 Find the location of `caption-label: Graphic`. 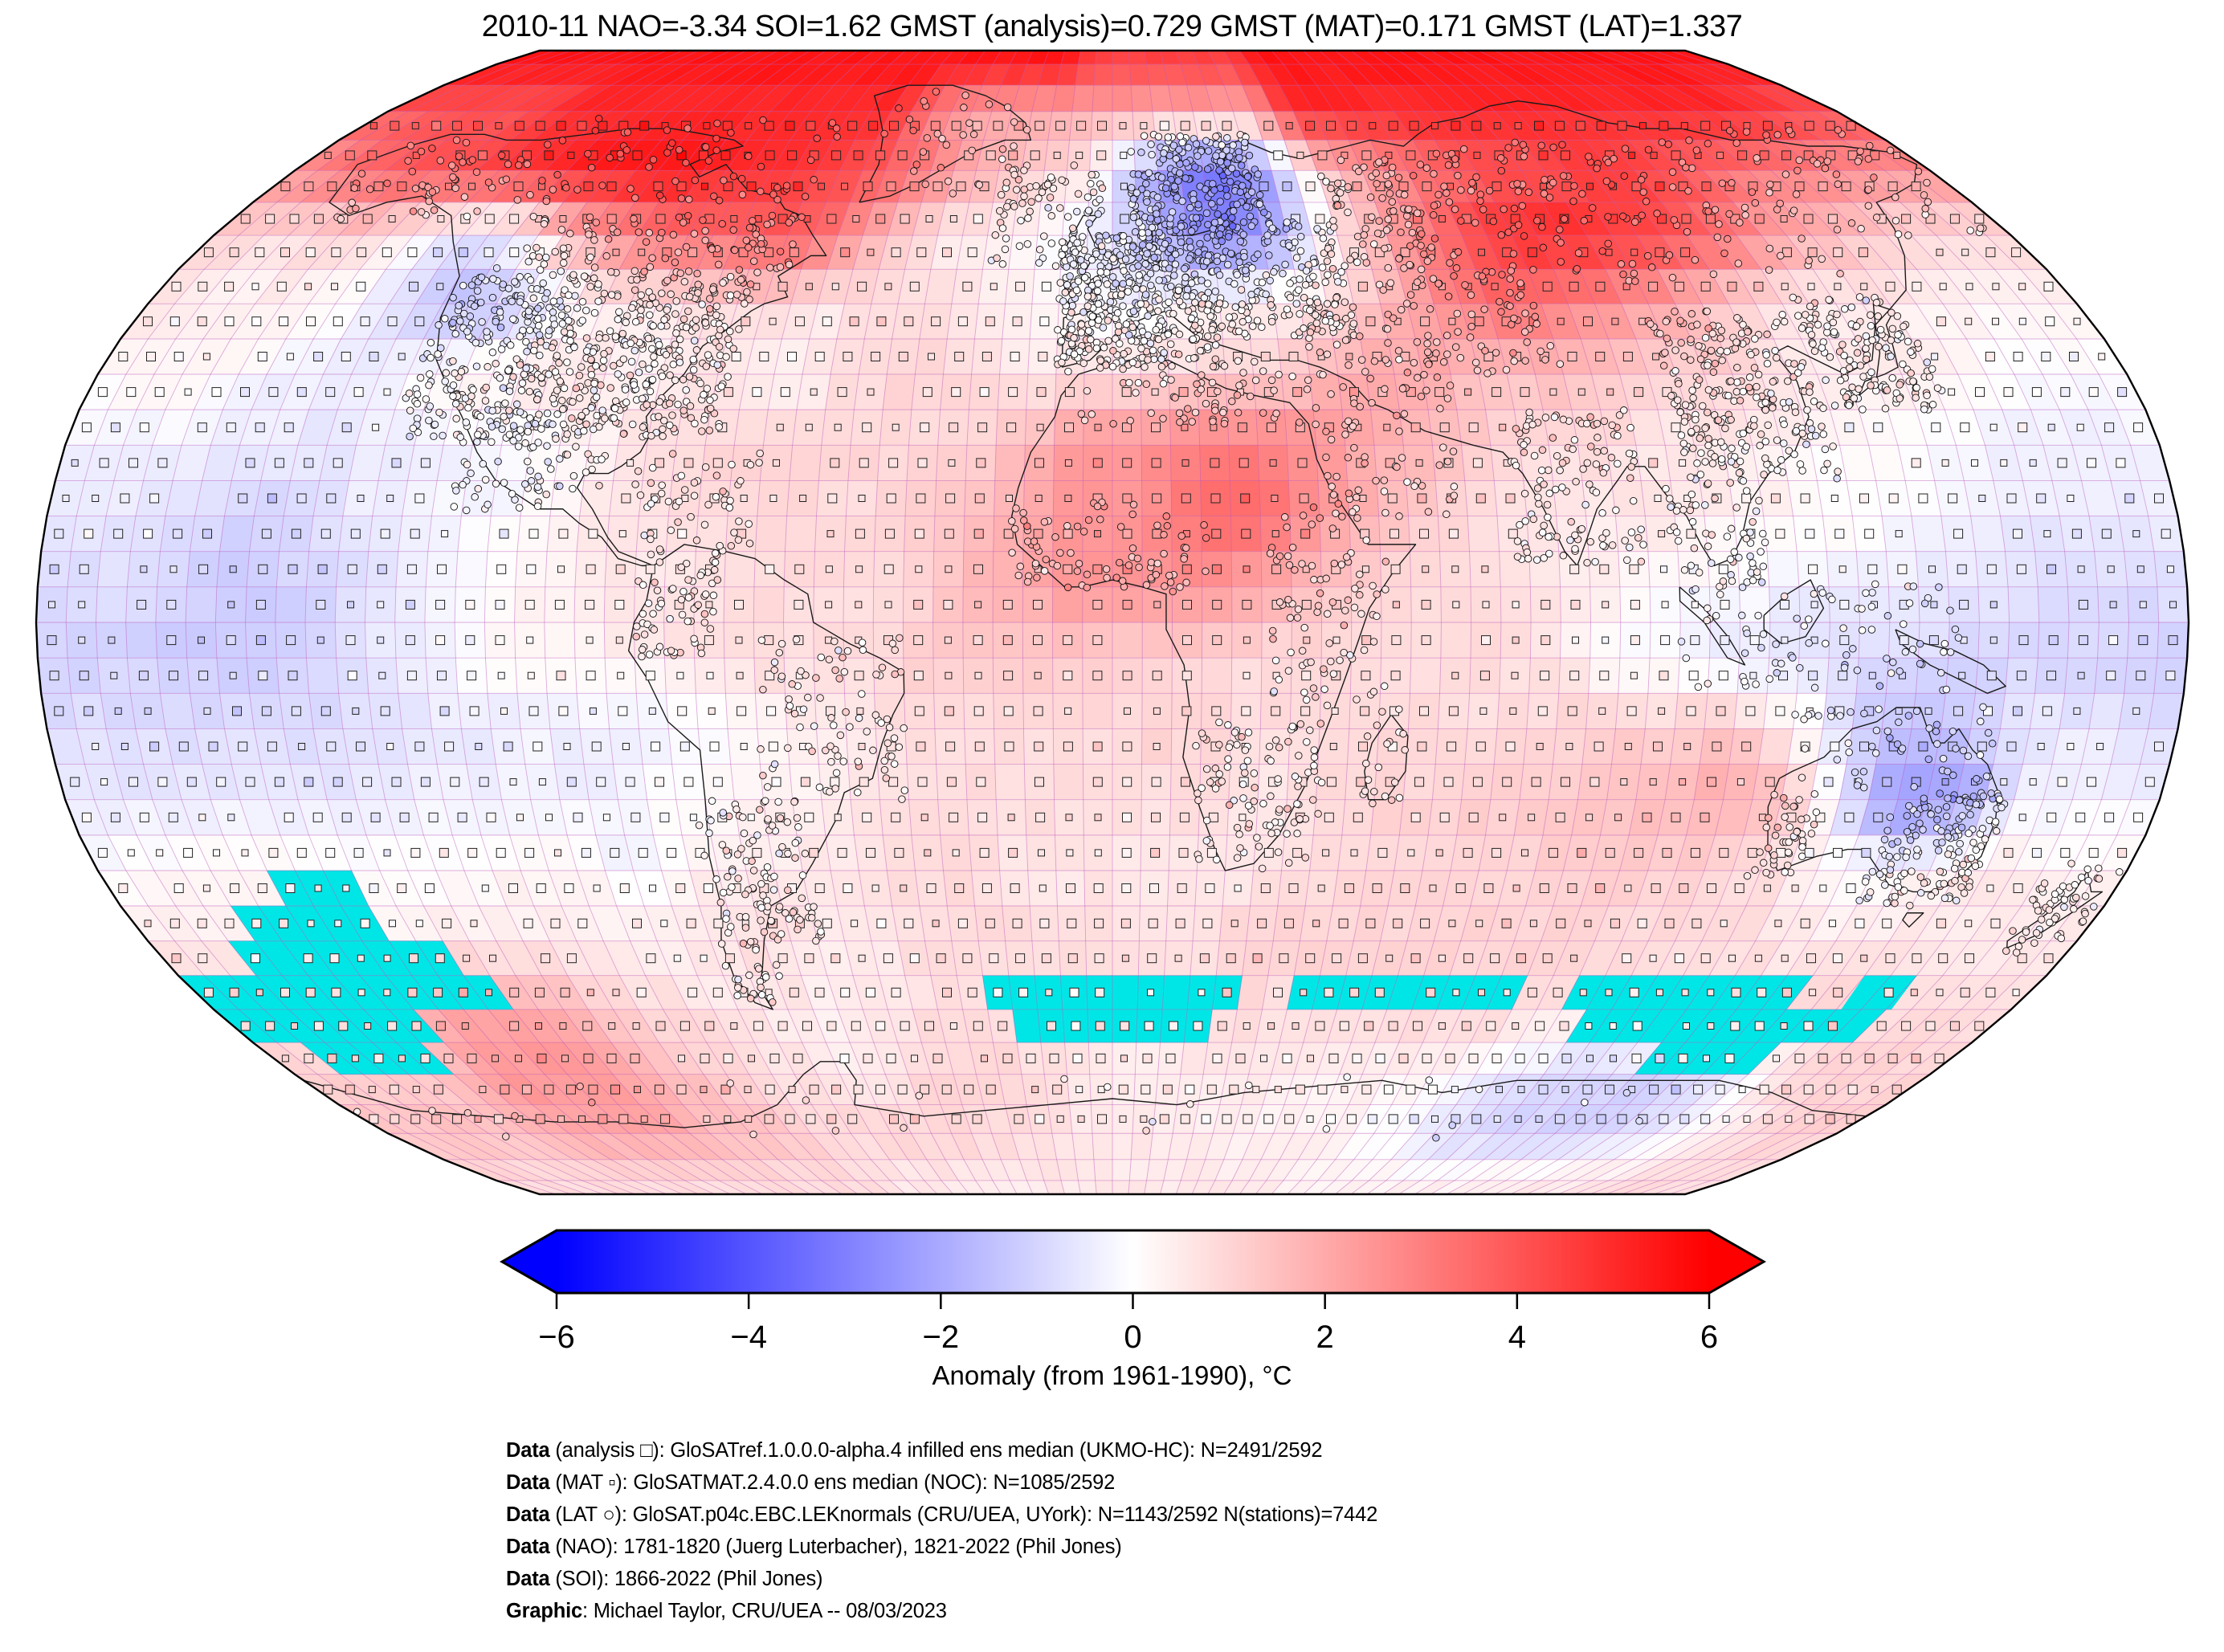

caption-label: Graphic is located at coordinates (544, 1611).